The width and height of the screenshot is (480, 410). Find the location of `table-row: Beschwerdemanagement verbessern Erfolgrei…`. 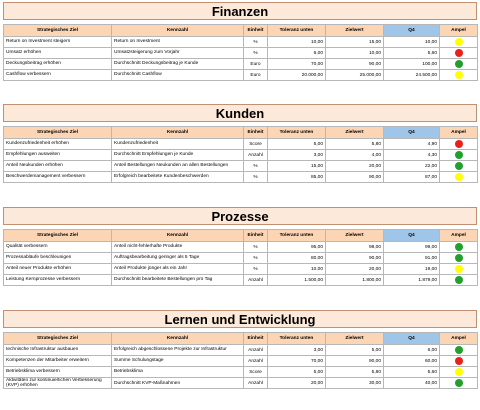

table-row: Beschwerdemanagement verbessern Erfolgrei… is located at coordinates (240, 177).